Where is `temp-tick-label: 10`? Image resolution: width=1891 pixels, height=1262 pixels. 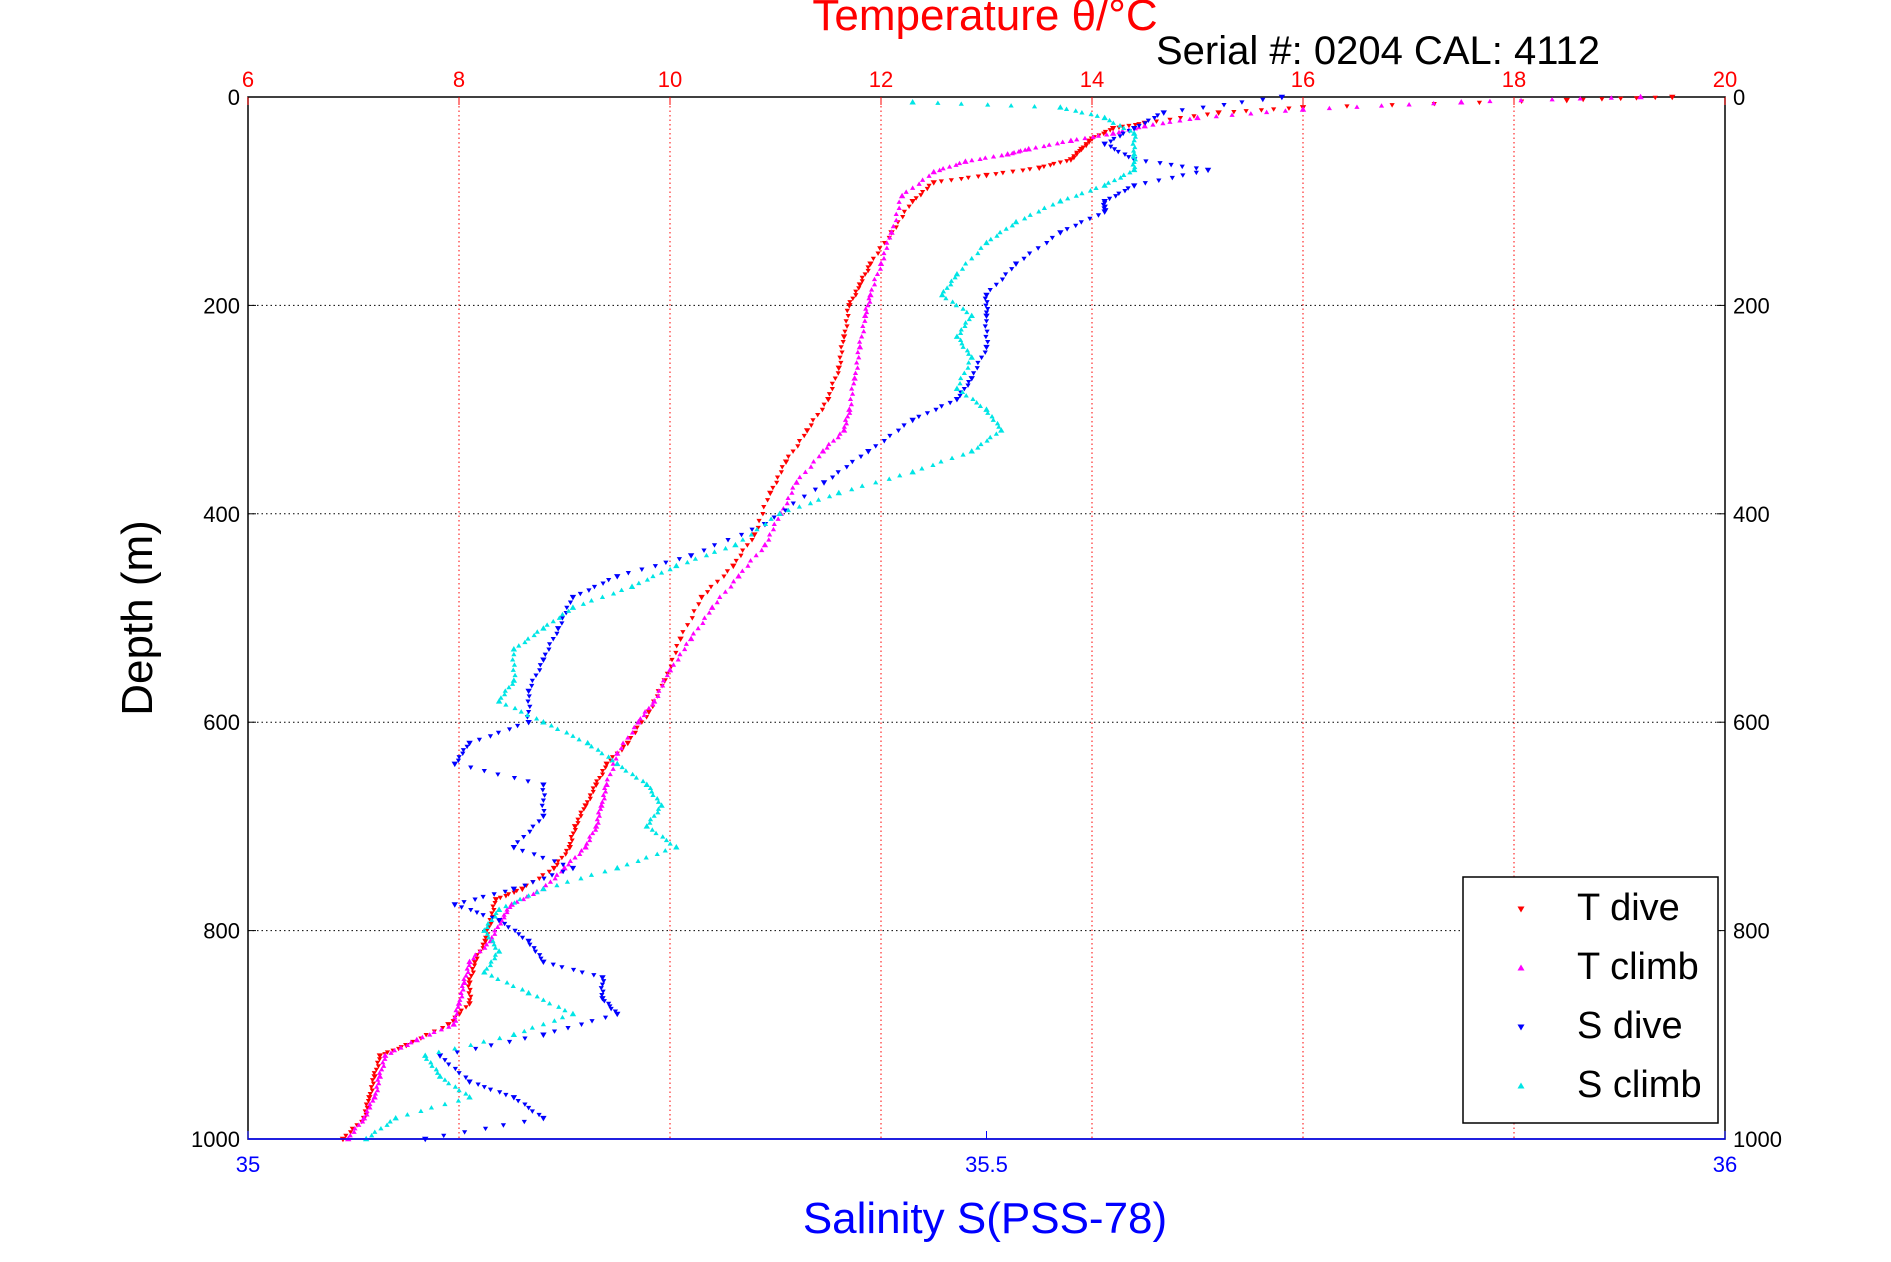
temp-tick-label: 10 is located at coordinates (670, 79).